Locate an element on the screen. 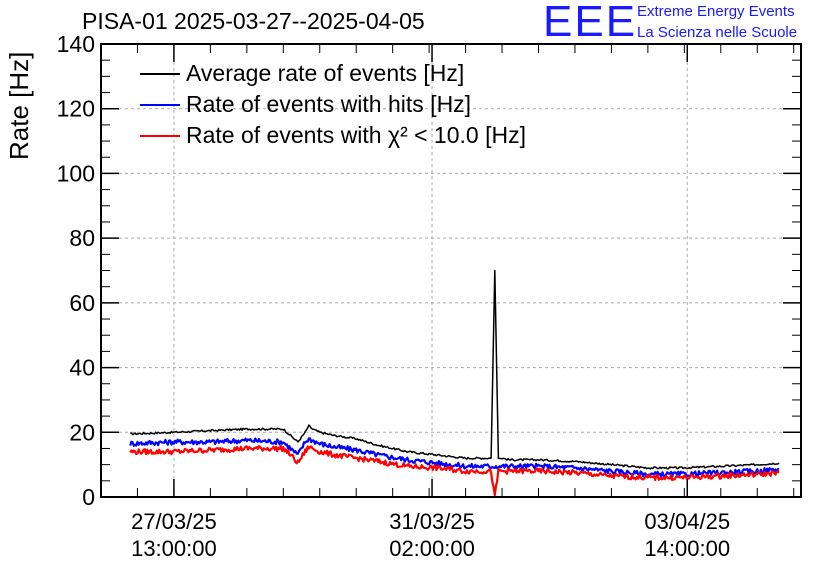  legend-swatch-chi2 is located at coordinates (160, 135).